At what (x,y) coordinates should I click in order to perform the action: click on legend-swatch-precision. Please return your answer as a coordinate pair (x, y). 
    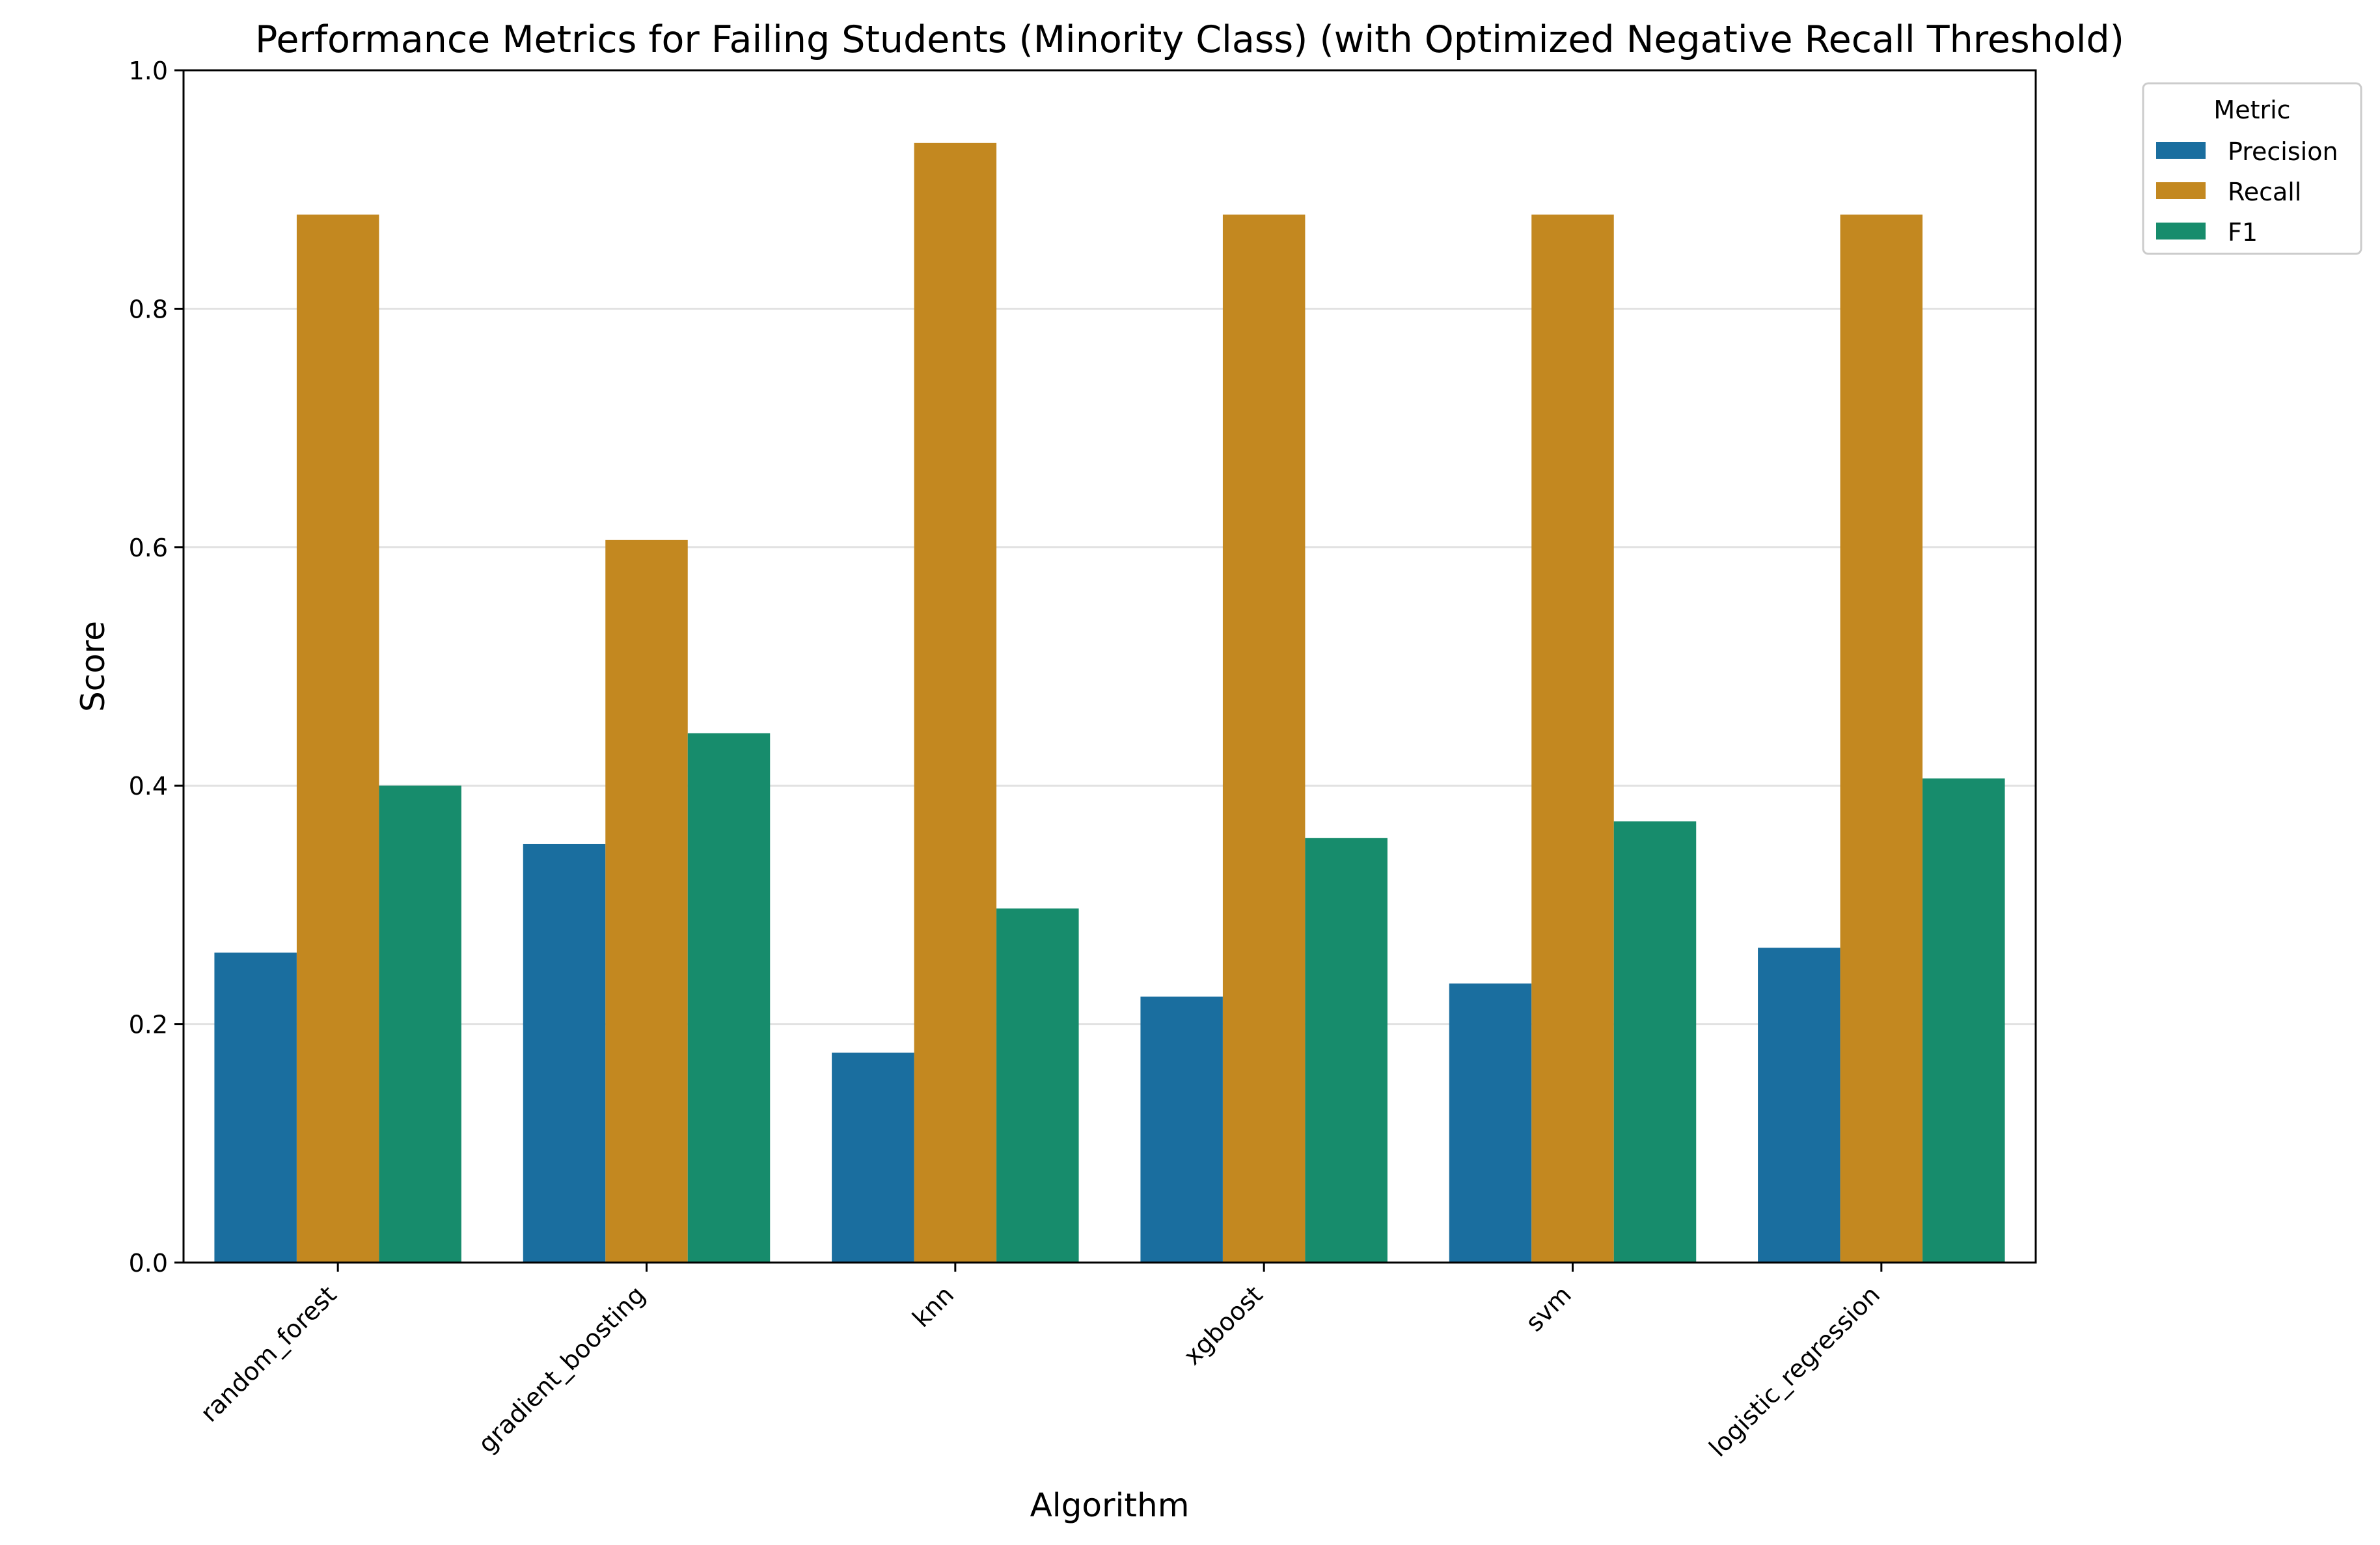
    Looking at the image, I should click on (2181, 150).